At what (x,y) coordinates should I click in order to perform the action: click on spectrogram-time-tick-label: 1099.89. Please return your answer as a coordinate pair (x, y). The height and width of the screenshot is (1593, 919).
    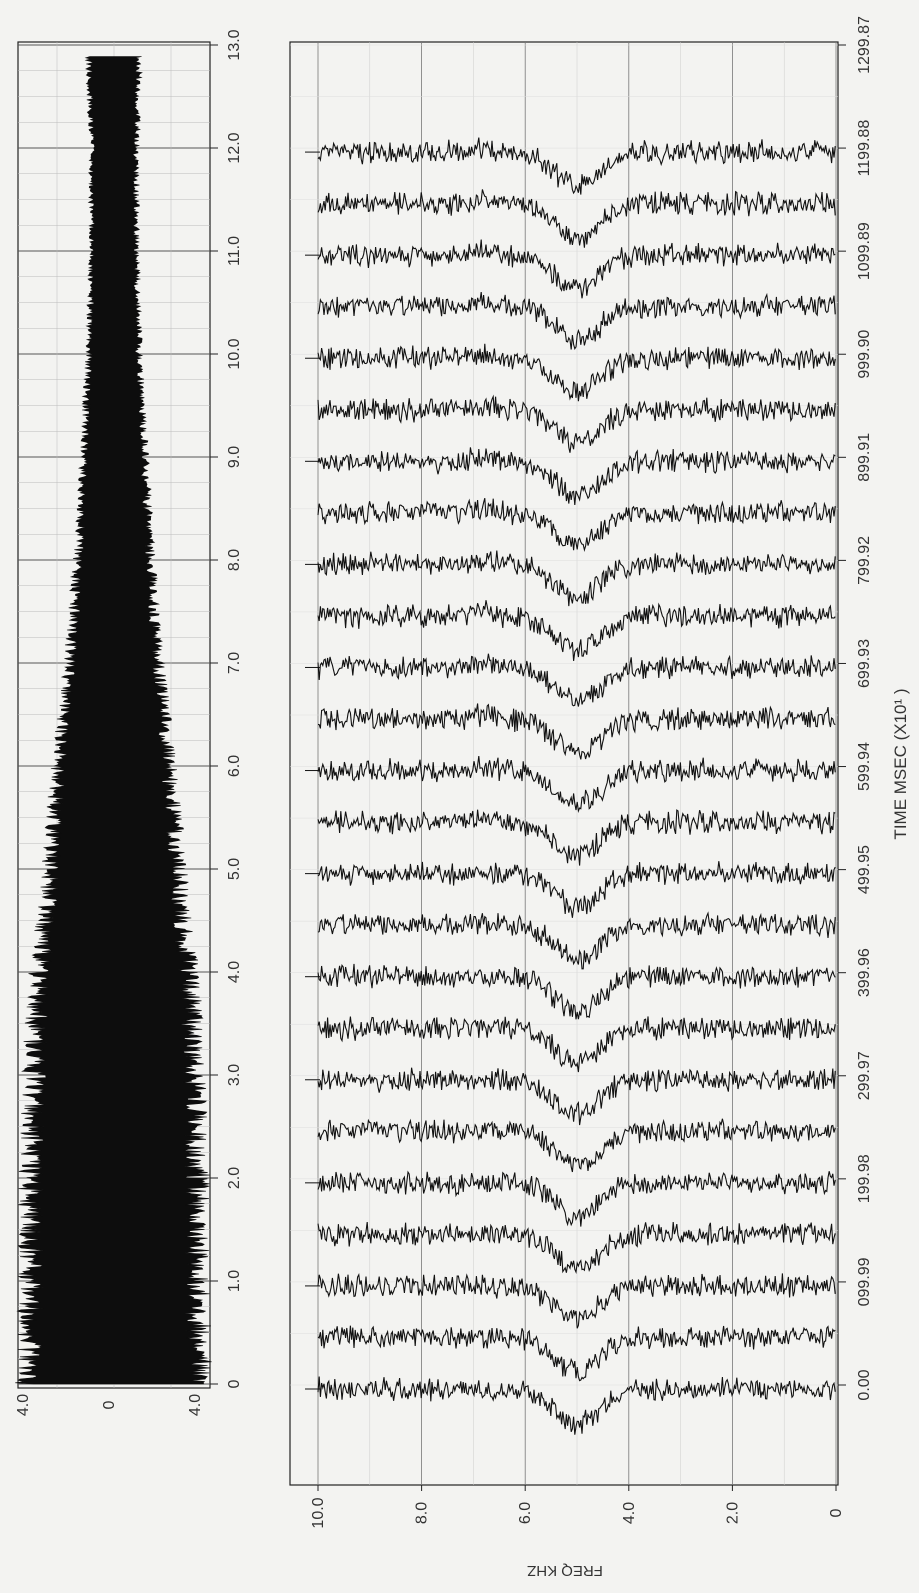
    Looking at the image, I should click on (864, 251).